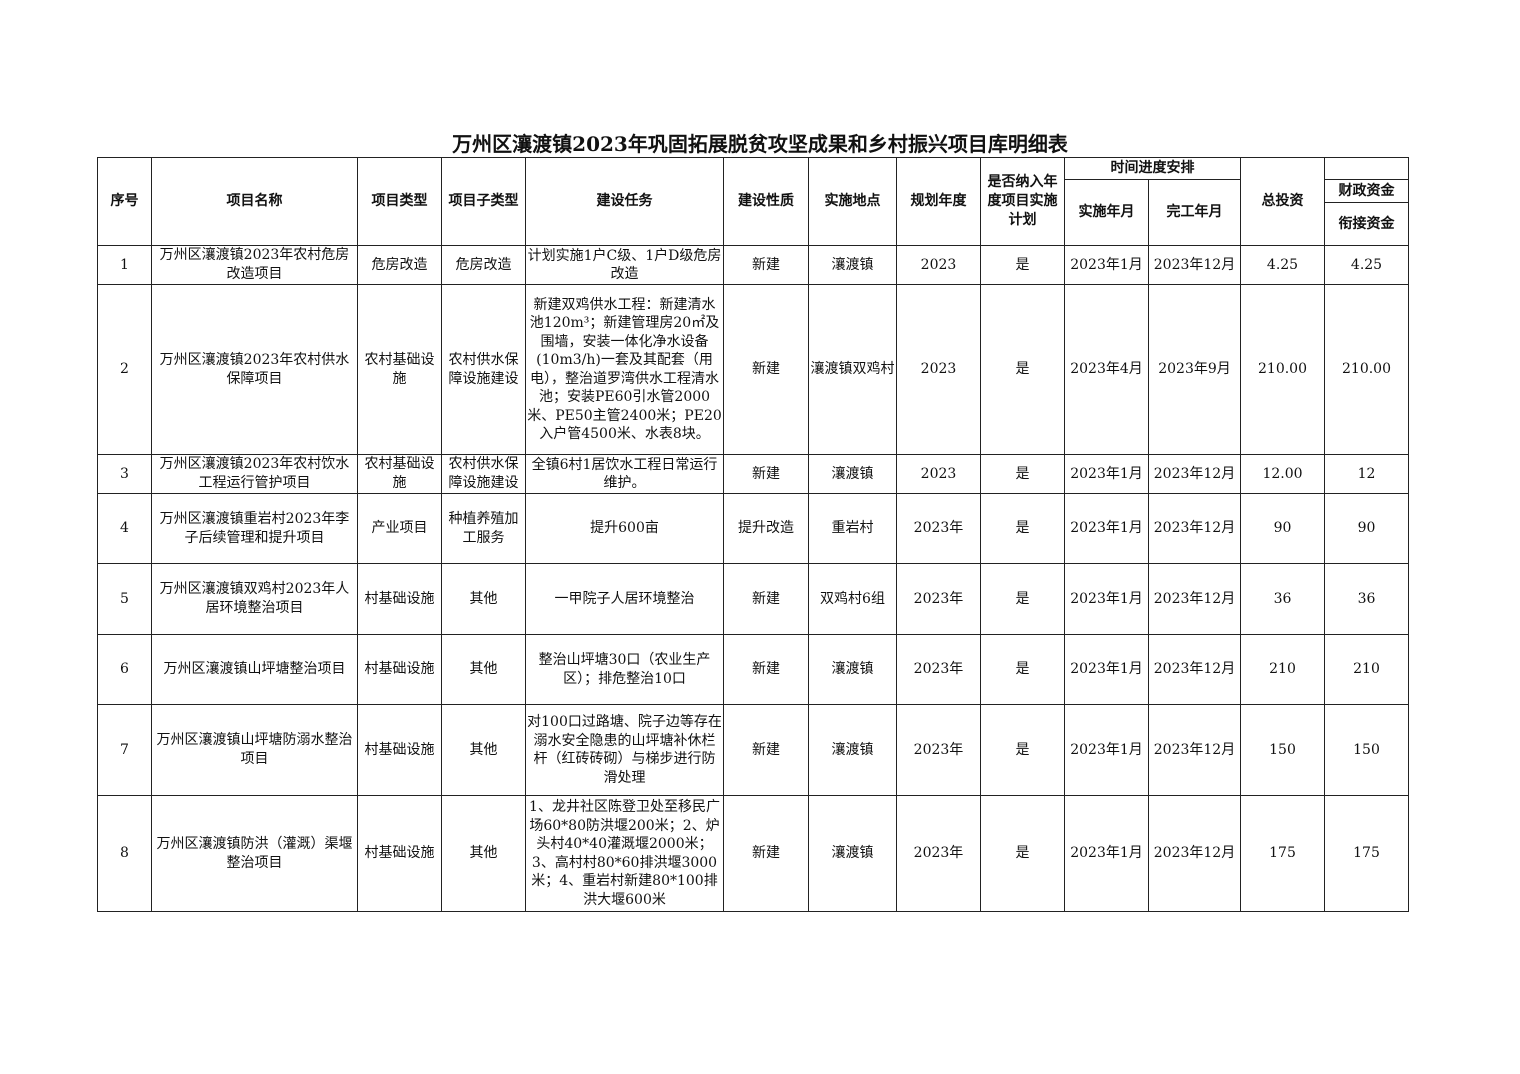 The image size is (1520, 1074). Describe the element at coordinates (624, 474) in the screenshot. I see `cell-task: 全镇6村1居饮水工程日常运行维护。` at that location.